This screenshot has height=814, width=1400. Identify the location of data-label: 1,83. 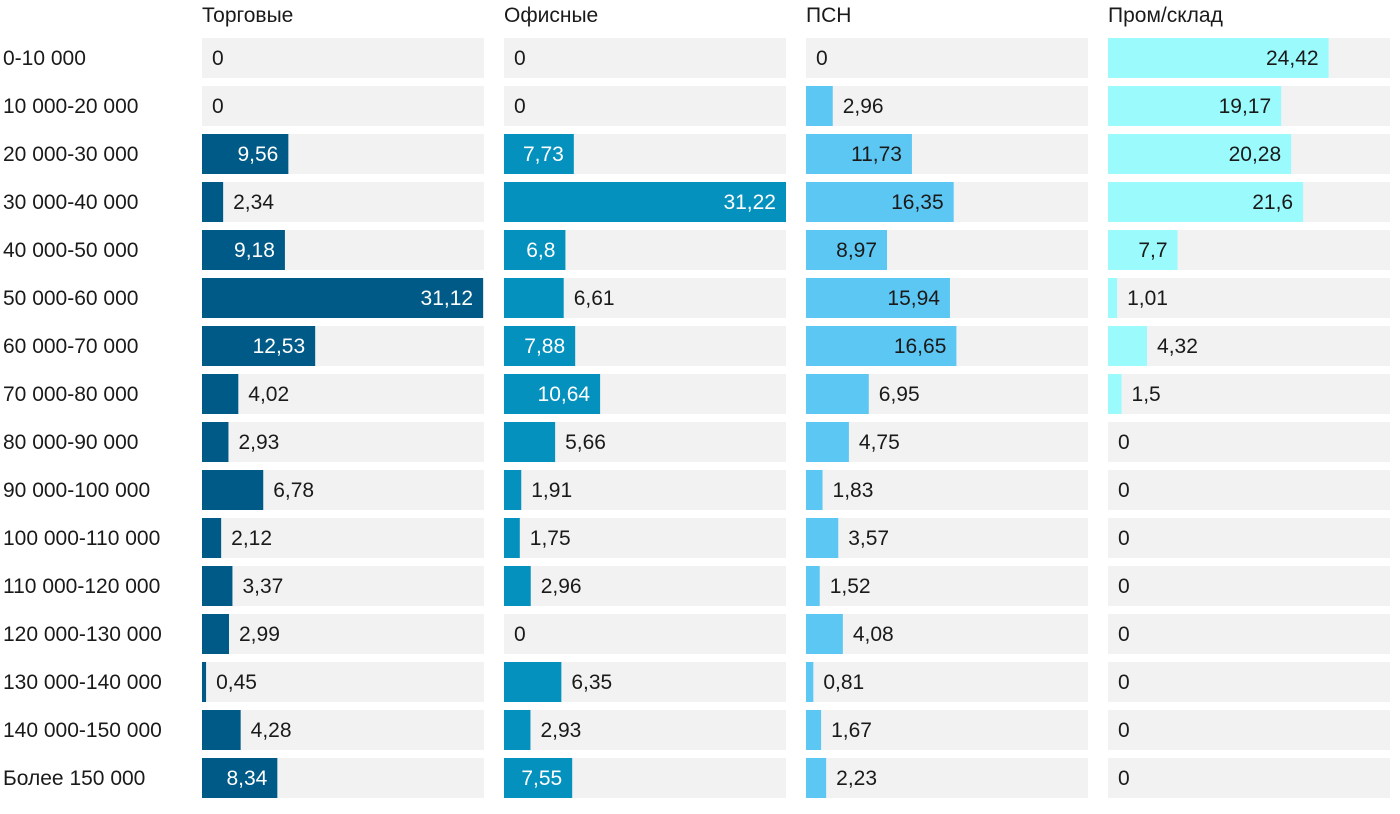
(853, 490).